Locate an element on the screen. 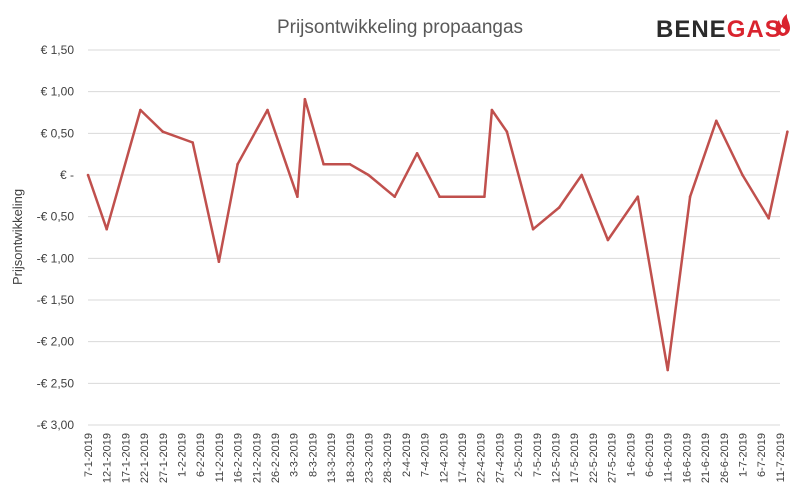 Image resolution: width=800 pixels, height=500 pixels. x-tick-label: 1-6-2019 is located at coordinates (631, 455).